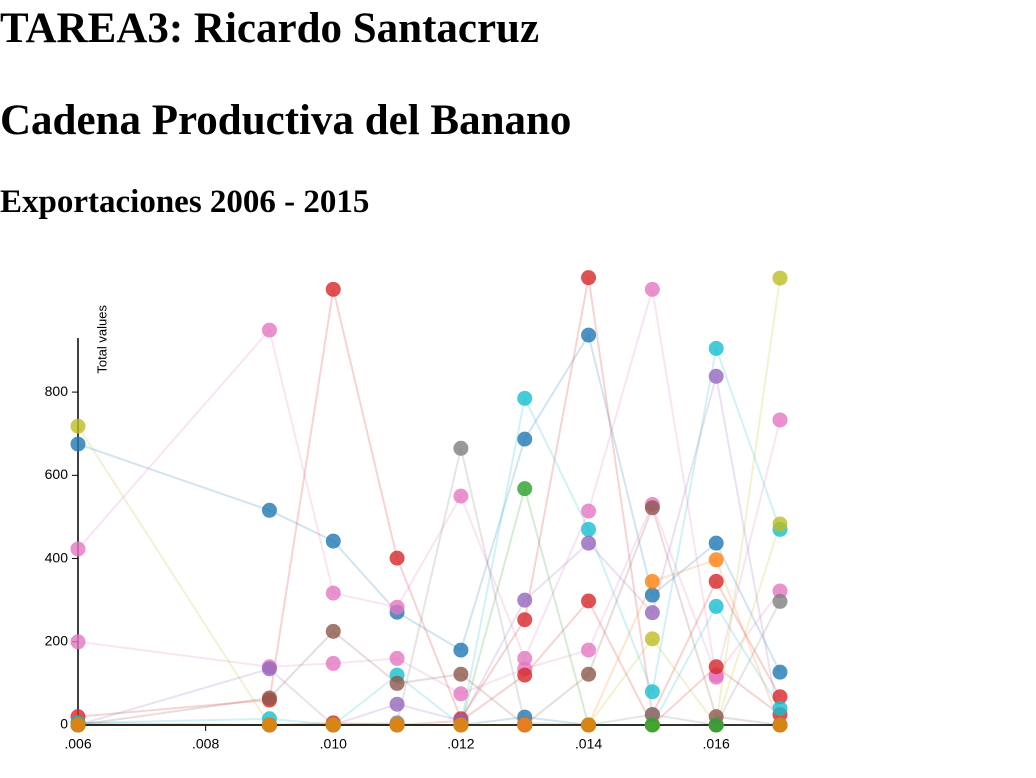 This screenshot has height=778, width=1036. Describe the element at coordinates (716, 744) in the screenshot. I see `x-tick-label: .016` at that location.